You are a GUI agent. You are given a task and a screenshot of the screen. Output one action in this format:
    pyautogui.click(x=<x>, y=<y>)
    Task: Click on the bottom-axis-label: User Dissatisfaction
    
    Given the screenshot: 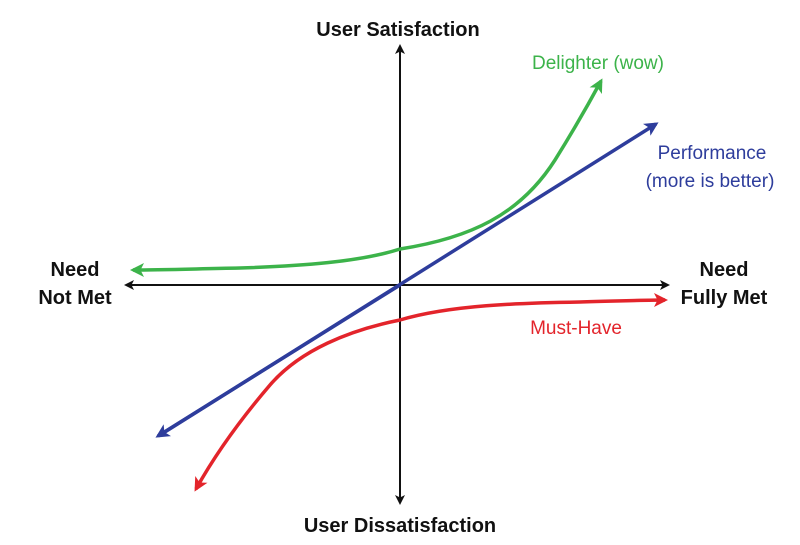 What is the action you would take?
    pyautogui.click(x=400, y=526)
    